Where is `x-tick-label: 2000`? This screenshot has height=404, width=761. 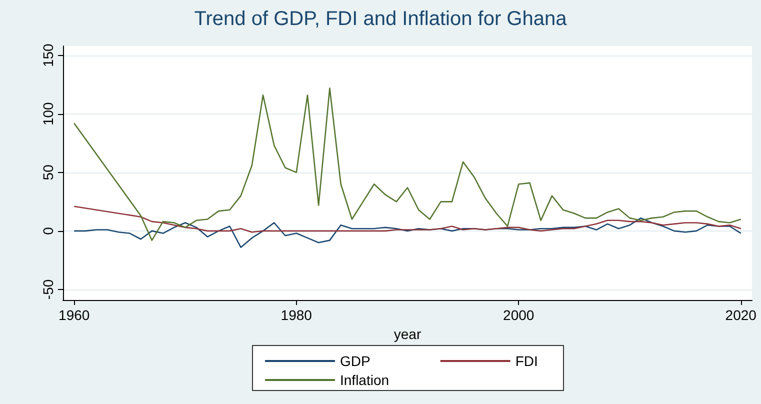
x-tick-label: 2000 is located at coordinates (518, 315).